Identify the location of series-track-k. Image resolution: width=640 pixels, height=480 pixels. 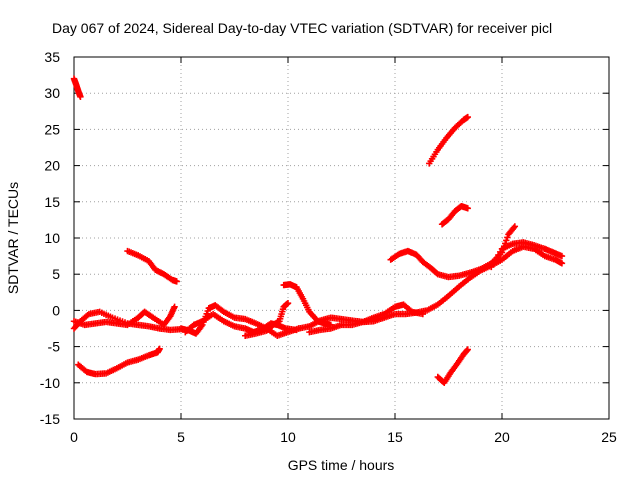
(366, 318).